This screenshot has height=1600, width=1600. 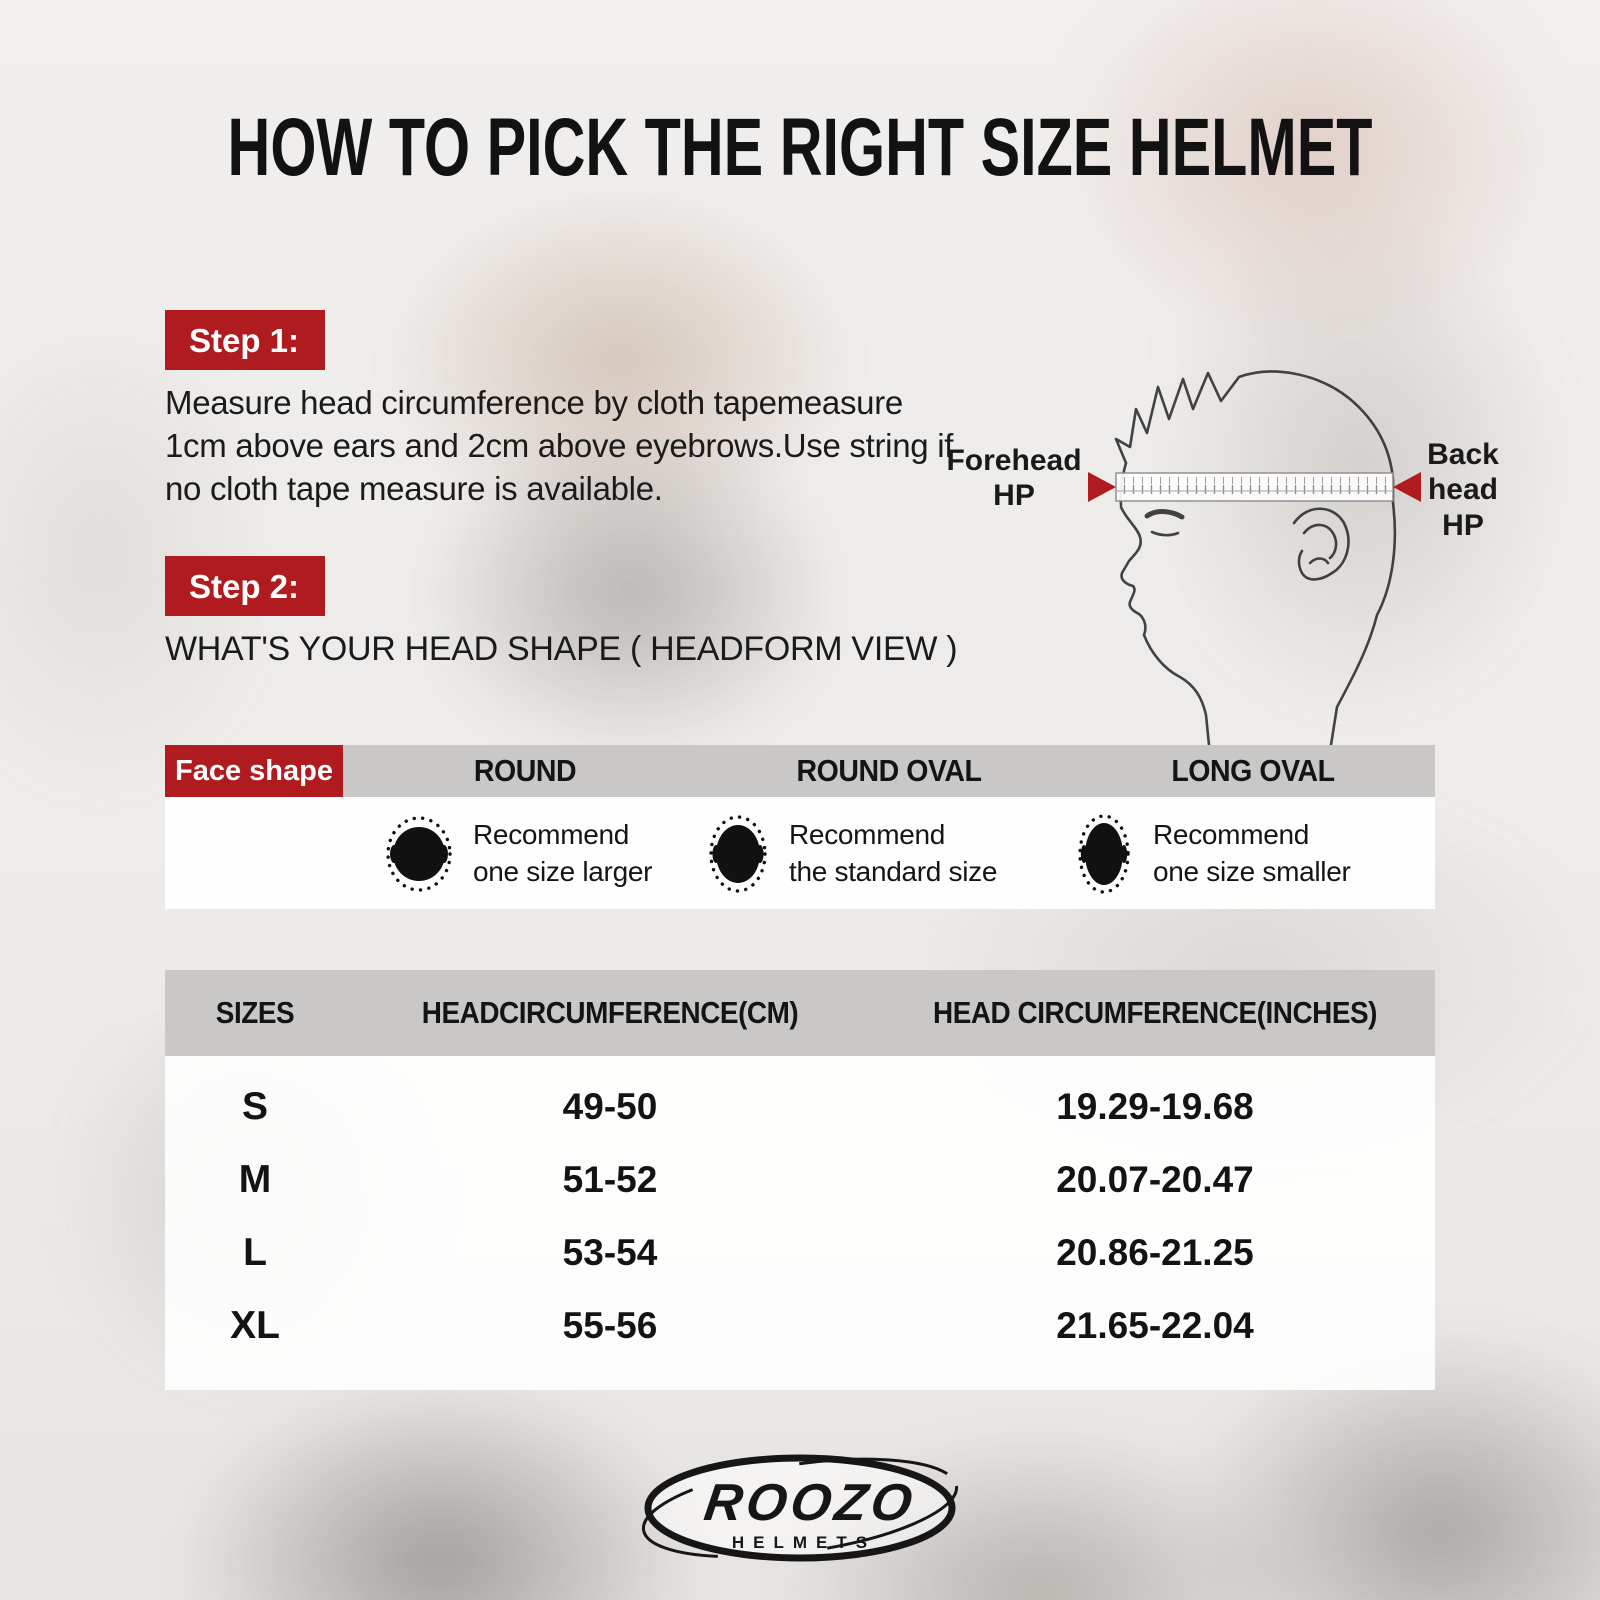 I want to click on face-shape-column-round: ROUND, so click(x=525, y=770).